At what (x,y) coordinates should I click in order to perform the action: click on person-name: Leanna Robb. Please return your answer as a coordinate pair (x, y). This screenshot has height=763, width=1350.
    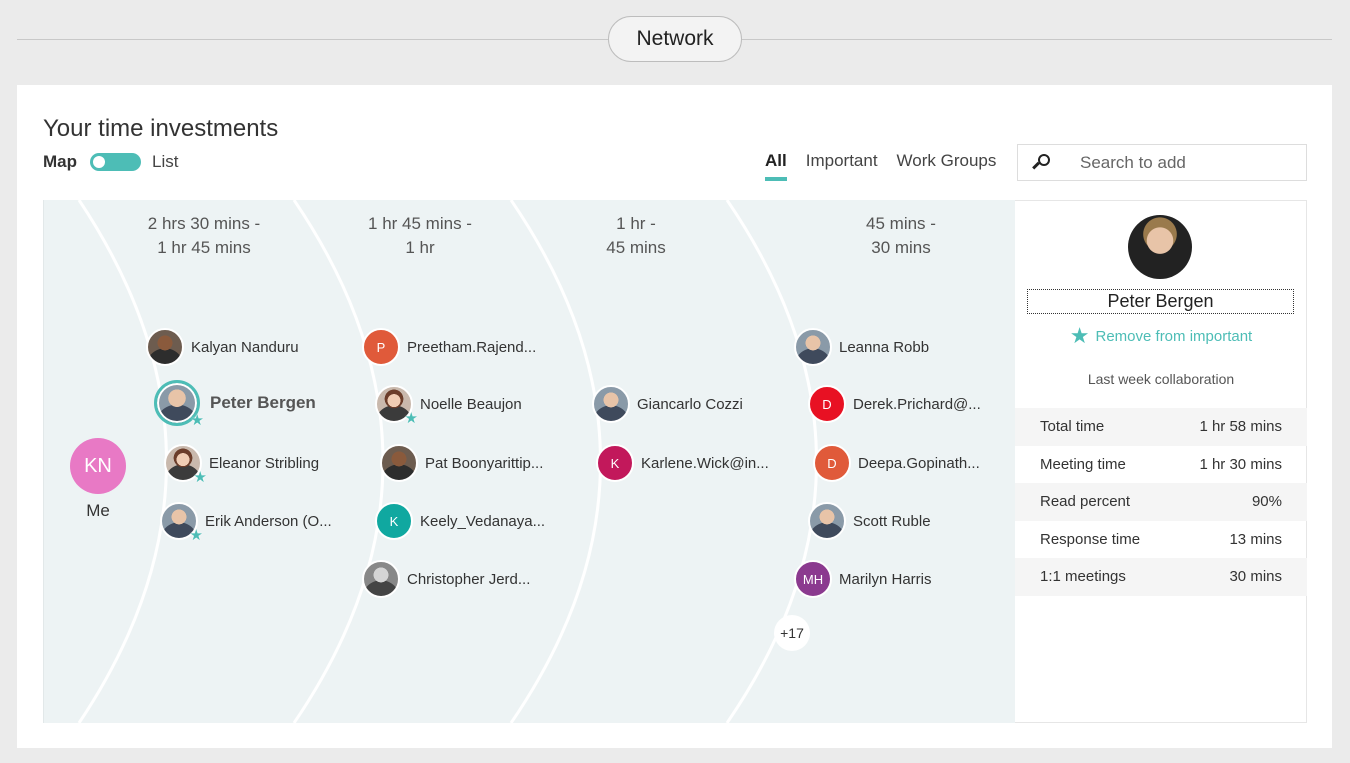
    Looking at the image, I should click on (884, 347).